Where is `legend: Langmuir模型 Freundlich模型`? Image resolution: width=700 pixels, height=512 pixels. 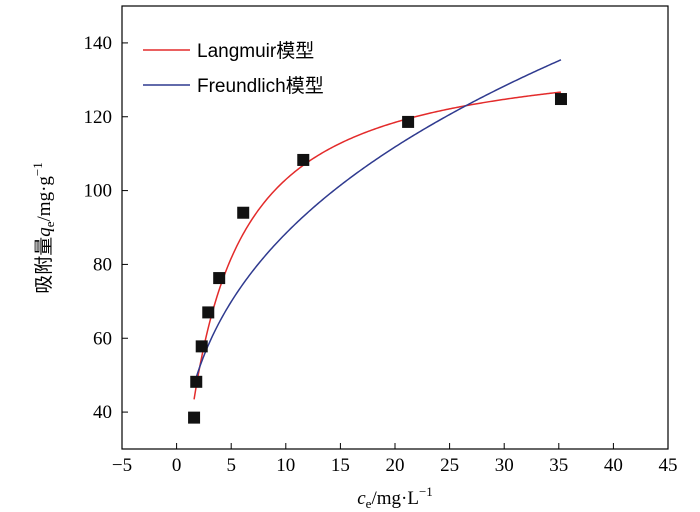 legend: Langmuir模型 Freundlich模型 is located at coordinates (233, 68).